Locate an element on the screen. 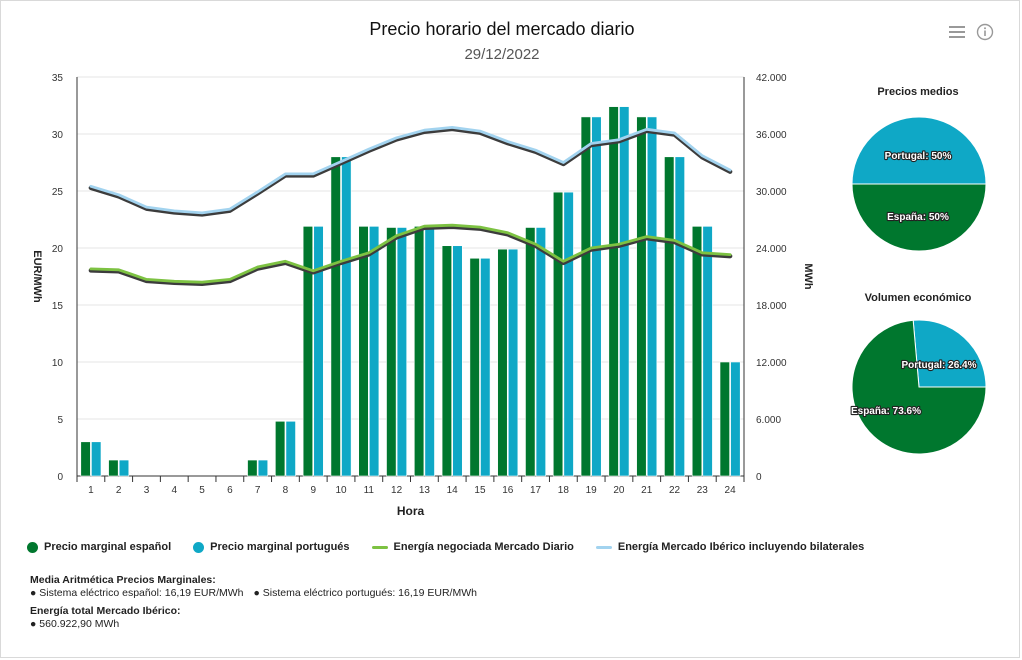 The height and width of the screenshot is (660, 1022). pie-slice-label: Portugal: 50% is located at coordinates (918, 156).